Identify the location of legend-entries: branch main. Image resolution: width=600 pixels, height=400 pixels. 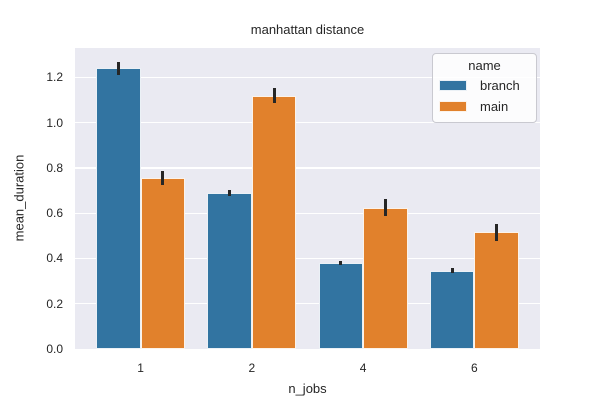
(484, 96).